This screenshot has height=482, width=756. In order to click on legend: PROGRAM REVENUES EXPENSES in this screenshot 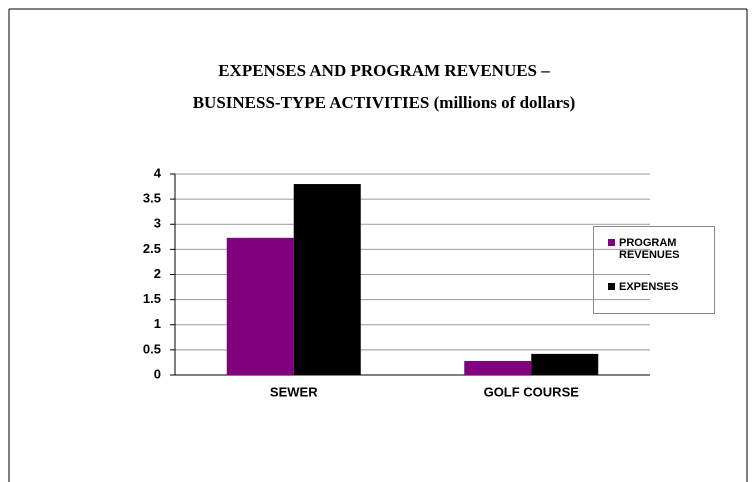, I will do `click(654, 270)`.